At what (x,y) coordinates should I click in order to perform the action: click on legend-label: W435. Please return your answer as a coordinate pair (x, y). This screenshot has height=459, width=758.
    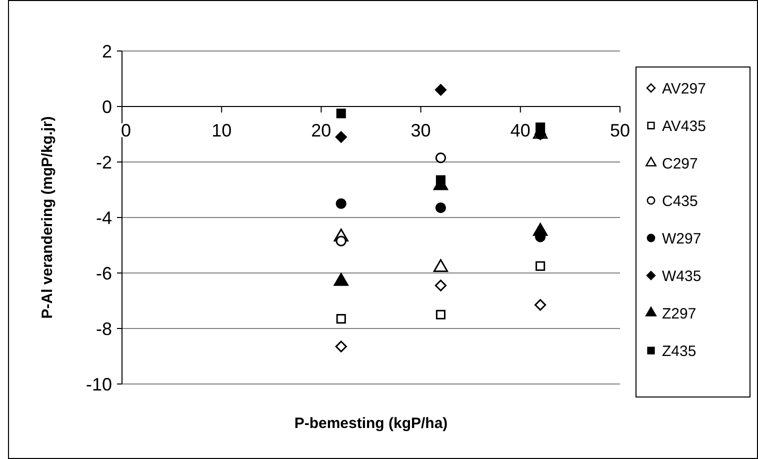
    Looking at the image, I should click on (682, 276).